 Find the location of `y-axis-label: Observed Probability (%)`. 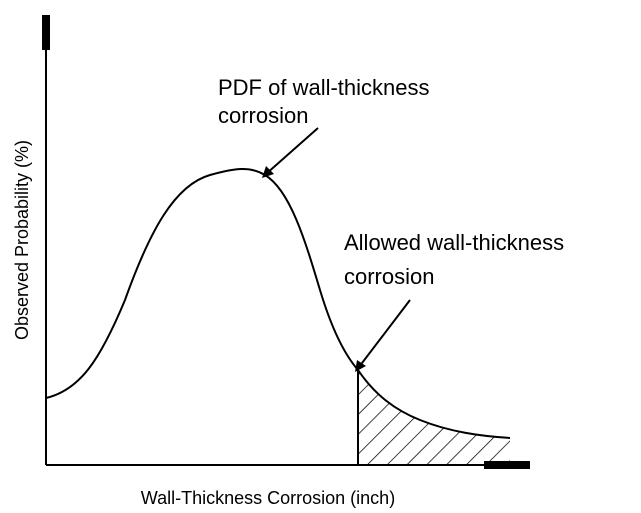

y-axis-label: Observed Probability (%) is located at coordinates (22, 240).